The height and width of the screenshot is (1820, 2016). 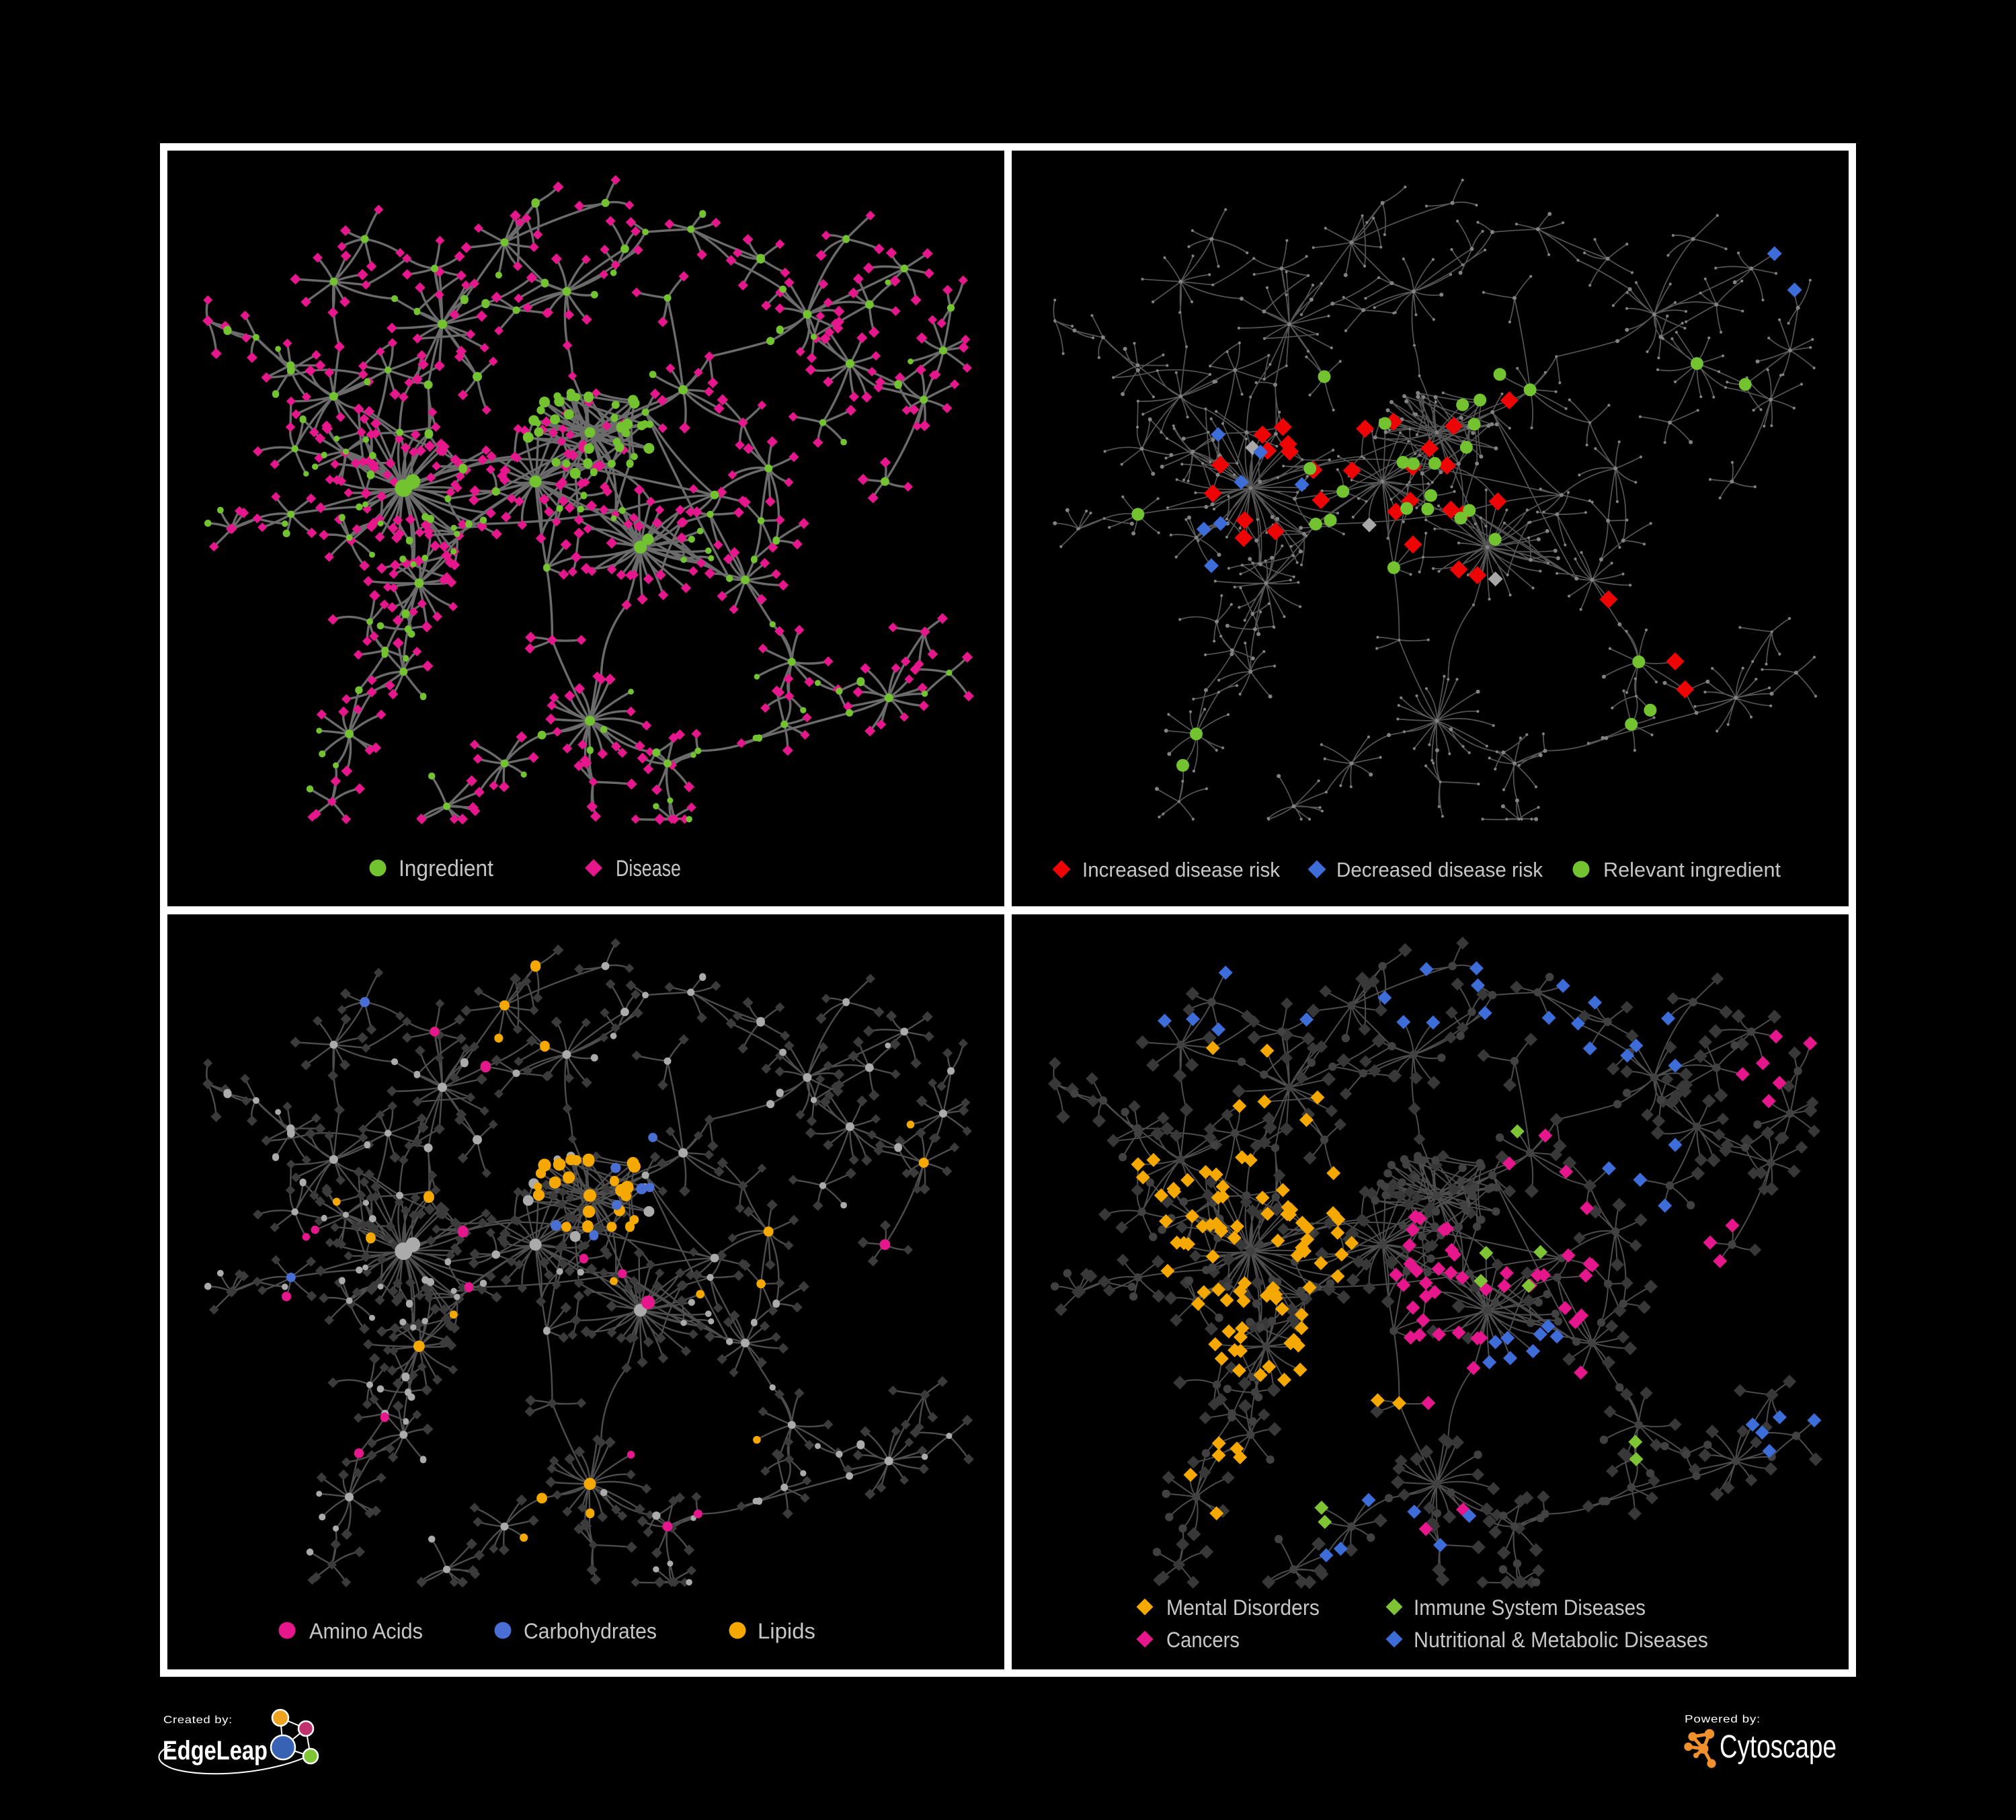 What do you see at coordinates (786, 1631) in the screenshot?
I see `svg-text: Lipids` at bounding box center [786, 1631].